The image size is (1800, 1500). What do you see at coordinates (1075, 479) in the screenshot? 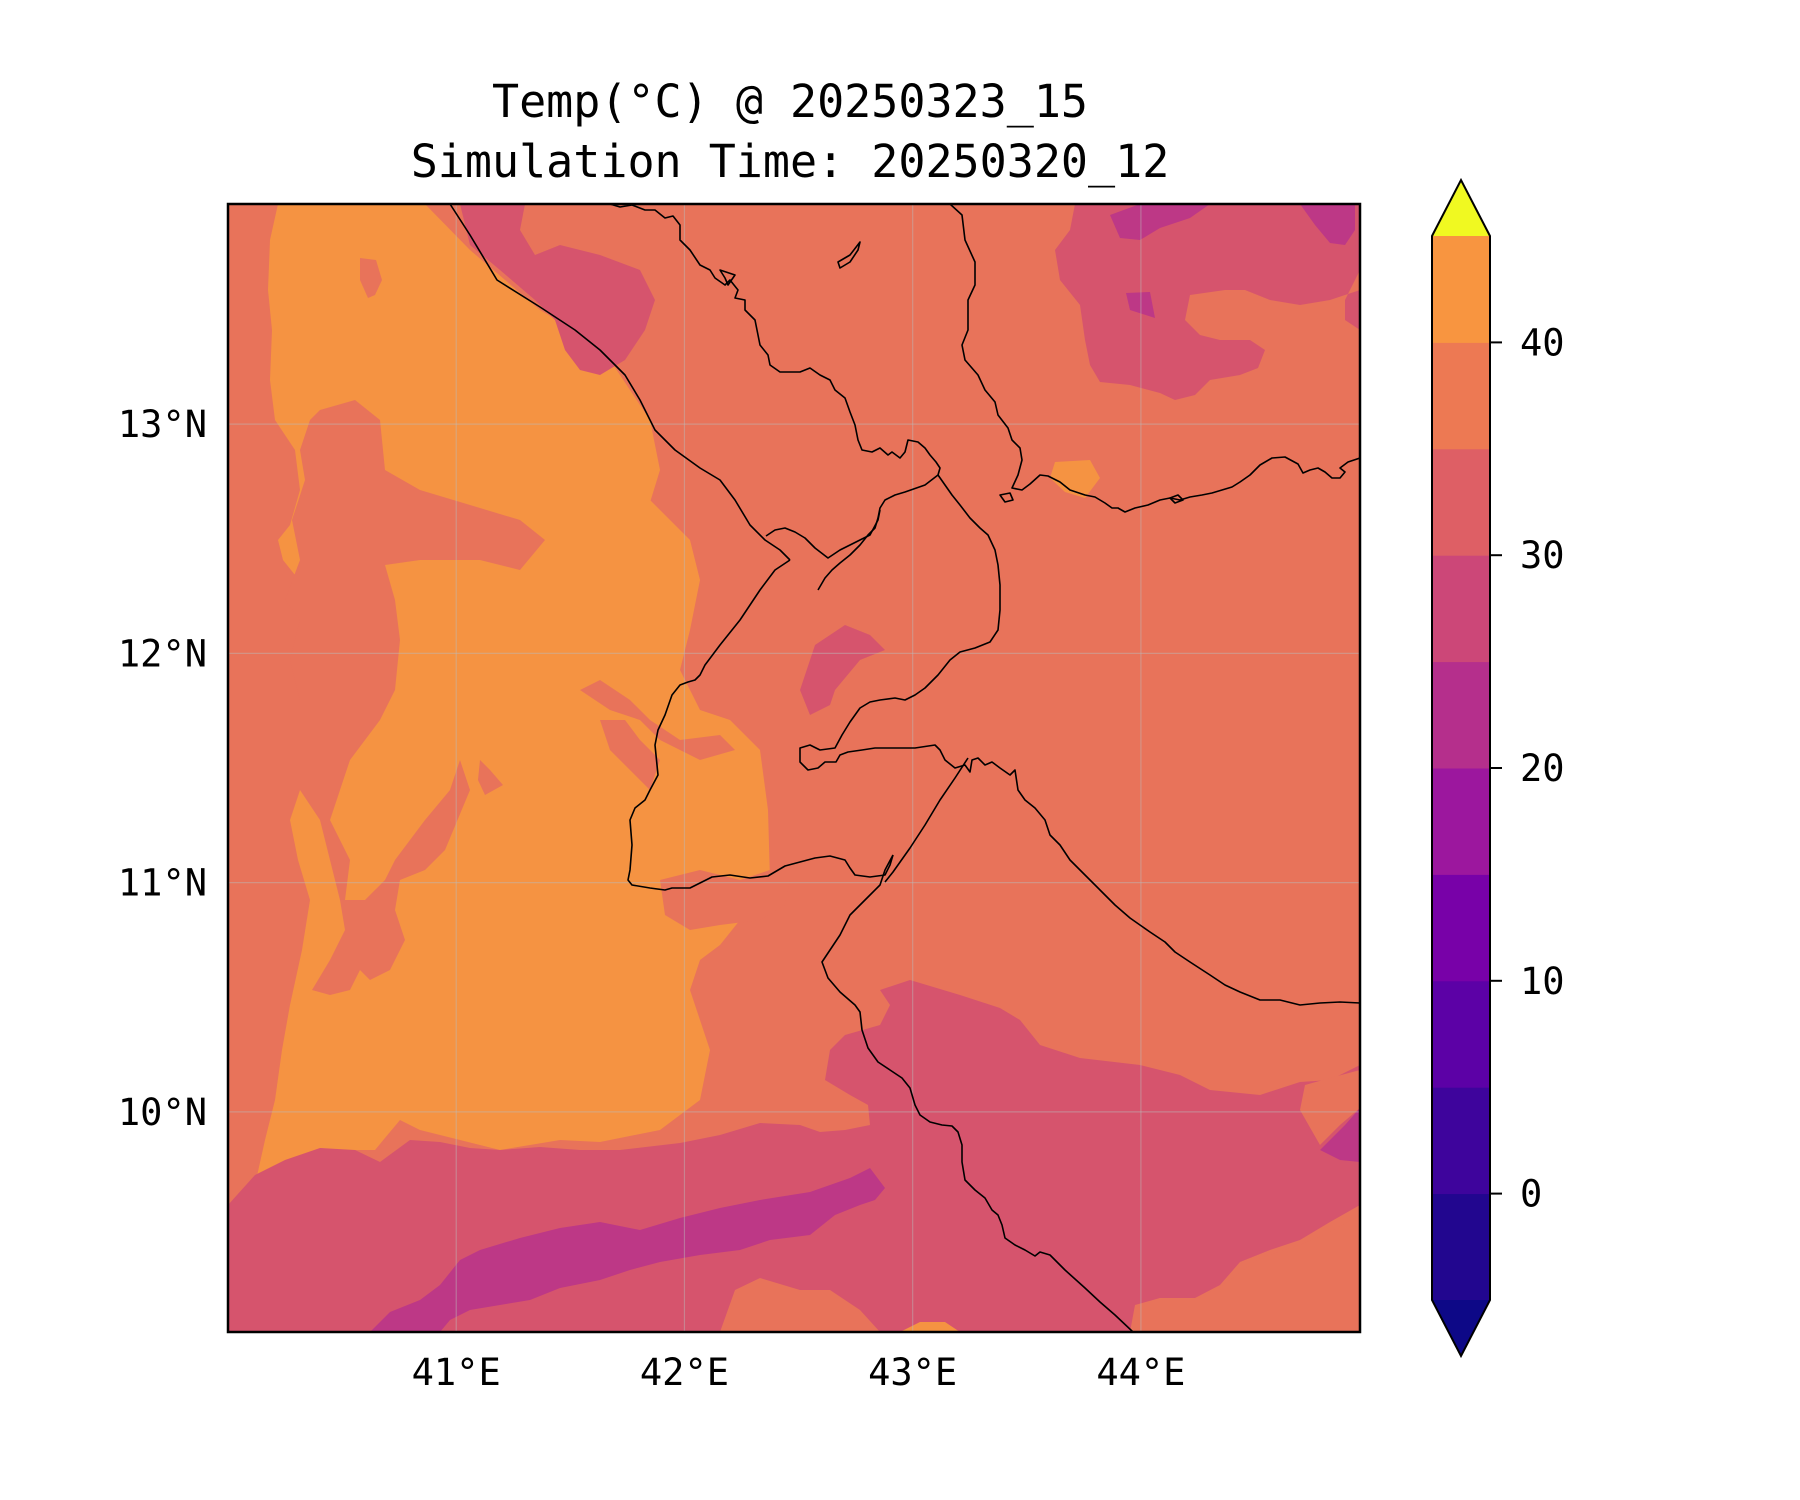
I see `temperature-region-warm-afar` at bounding box center [1075, 479].